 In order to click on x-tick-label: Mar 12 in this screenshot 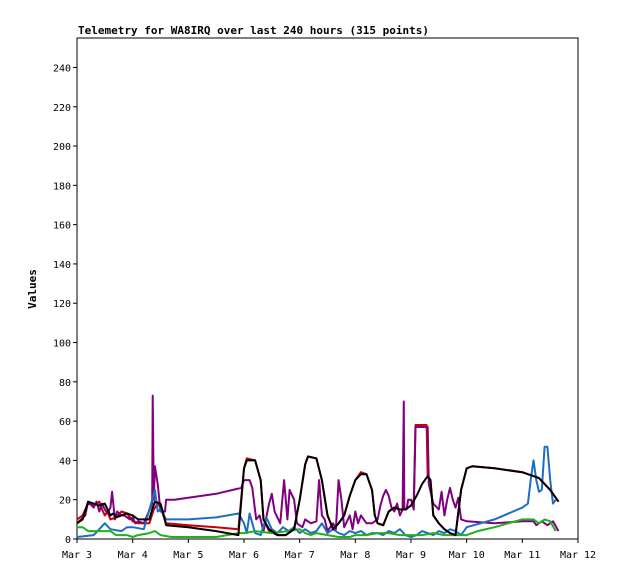, I will do `click(578, 555)`.